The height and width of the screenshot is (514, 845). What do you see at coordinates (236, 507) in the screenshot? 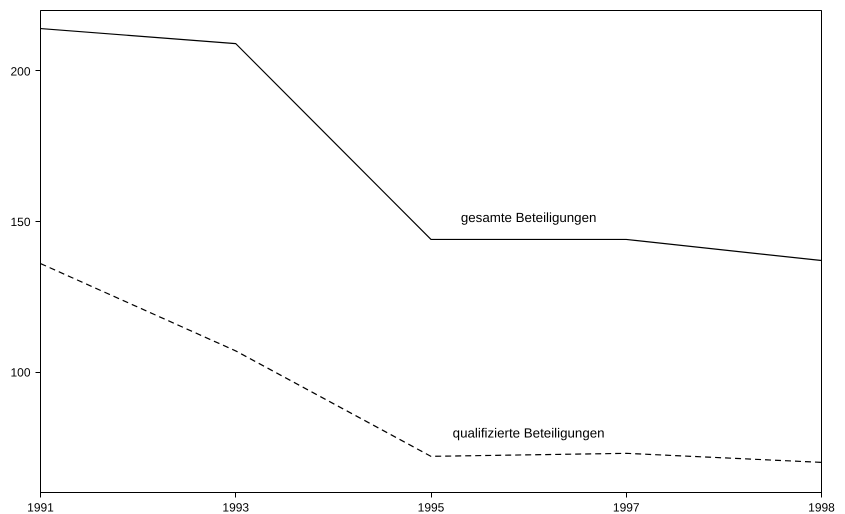
I see `x-tick-label: 1993` at bounding box center [236, 507].